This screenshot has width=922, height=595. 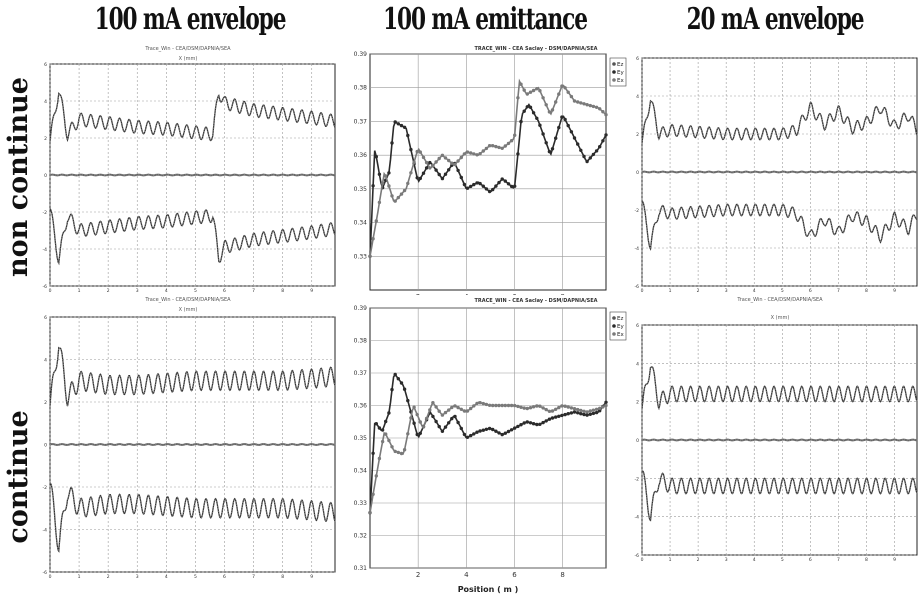 I want to click on legend-marker-Ex, so click(x=614, y=334).